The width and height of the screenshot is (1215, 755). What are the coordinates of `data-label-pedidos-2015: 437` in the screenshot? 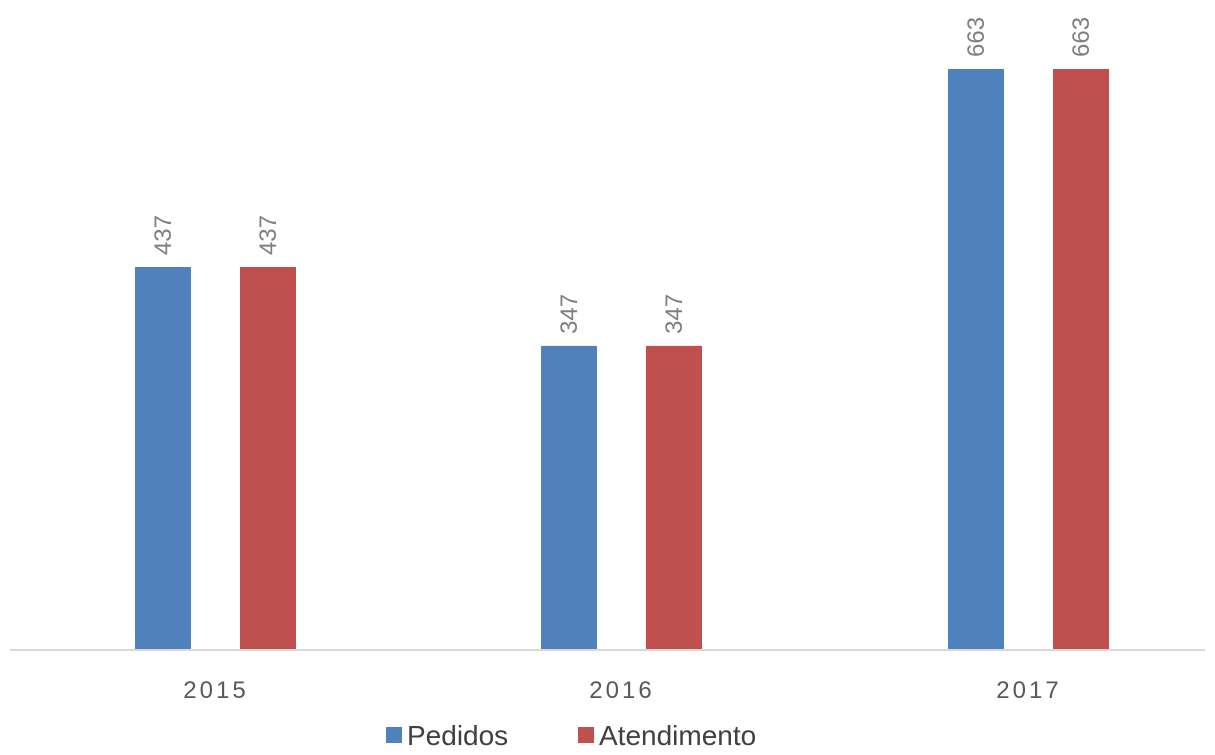 It's located at (163, 235).